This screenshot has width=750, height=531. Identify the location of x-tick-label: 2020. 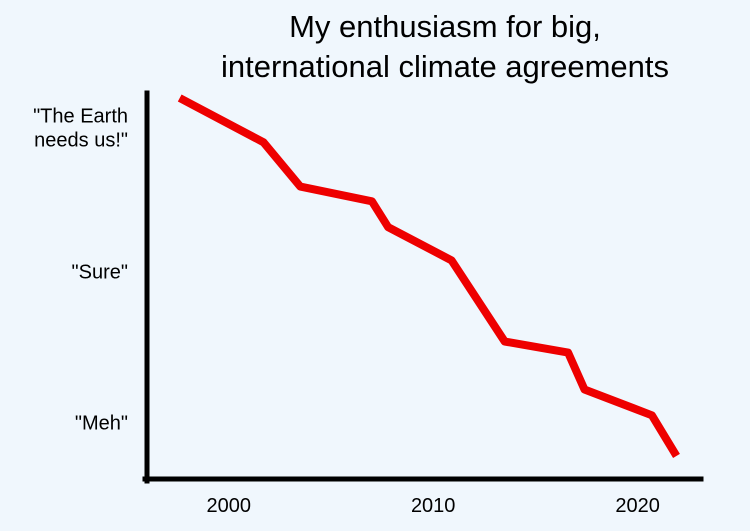
(637, 506).